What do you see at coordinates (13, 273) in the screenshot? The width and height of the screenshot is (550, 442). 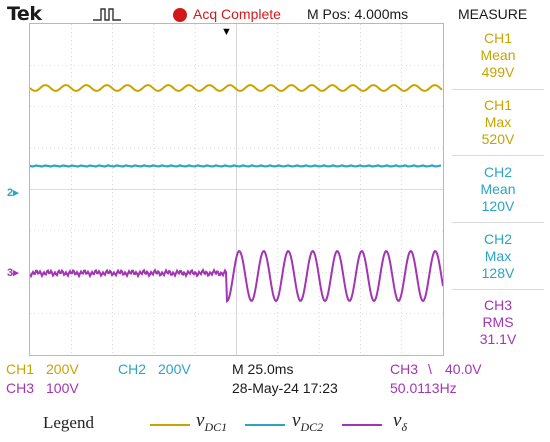 I see `ch3-ground-marker: 3▸` at bounding box center [13, 273].